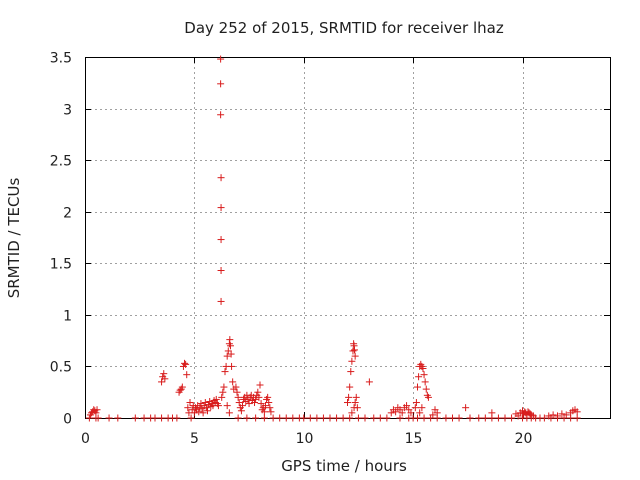 This screenshot has width=640, height=480. I want to click on x-tick-label: 5, so click(194, 439).